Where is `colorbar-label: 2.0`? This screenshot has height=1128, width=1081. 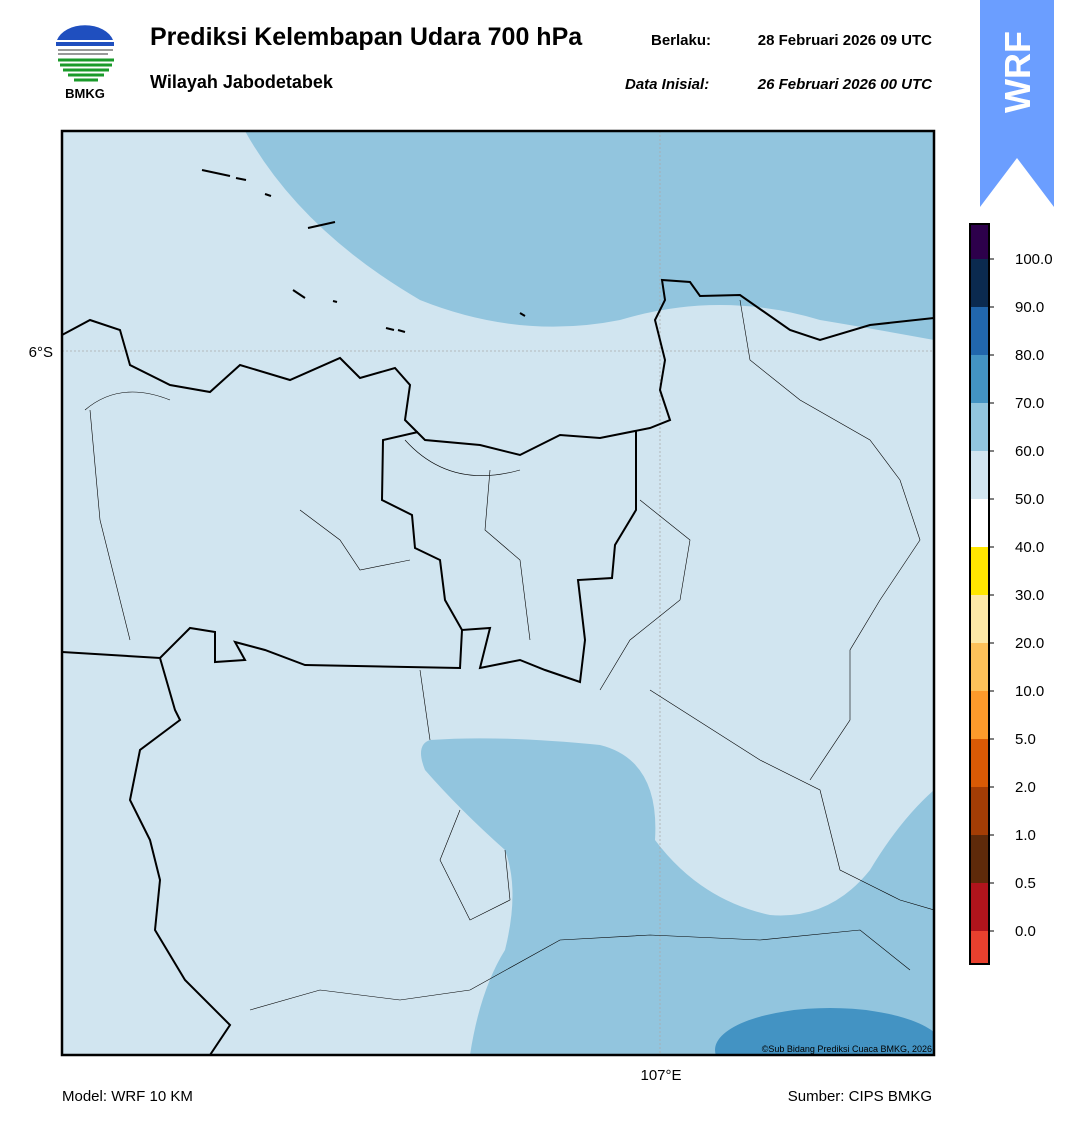 colorbar-label: 2.0 is located at coordinates (1025, 787).